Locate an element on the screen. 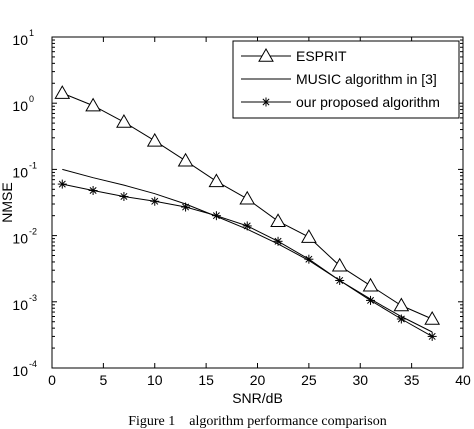  legend-item: MUSIC algorithm in [3] is located at coordinates (339, 79).